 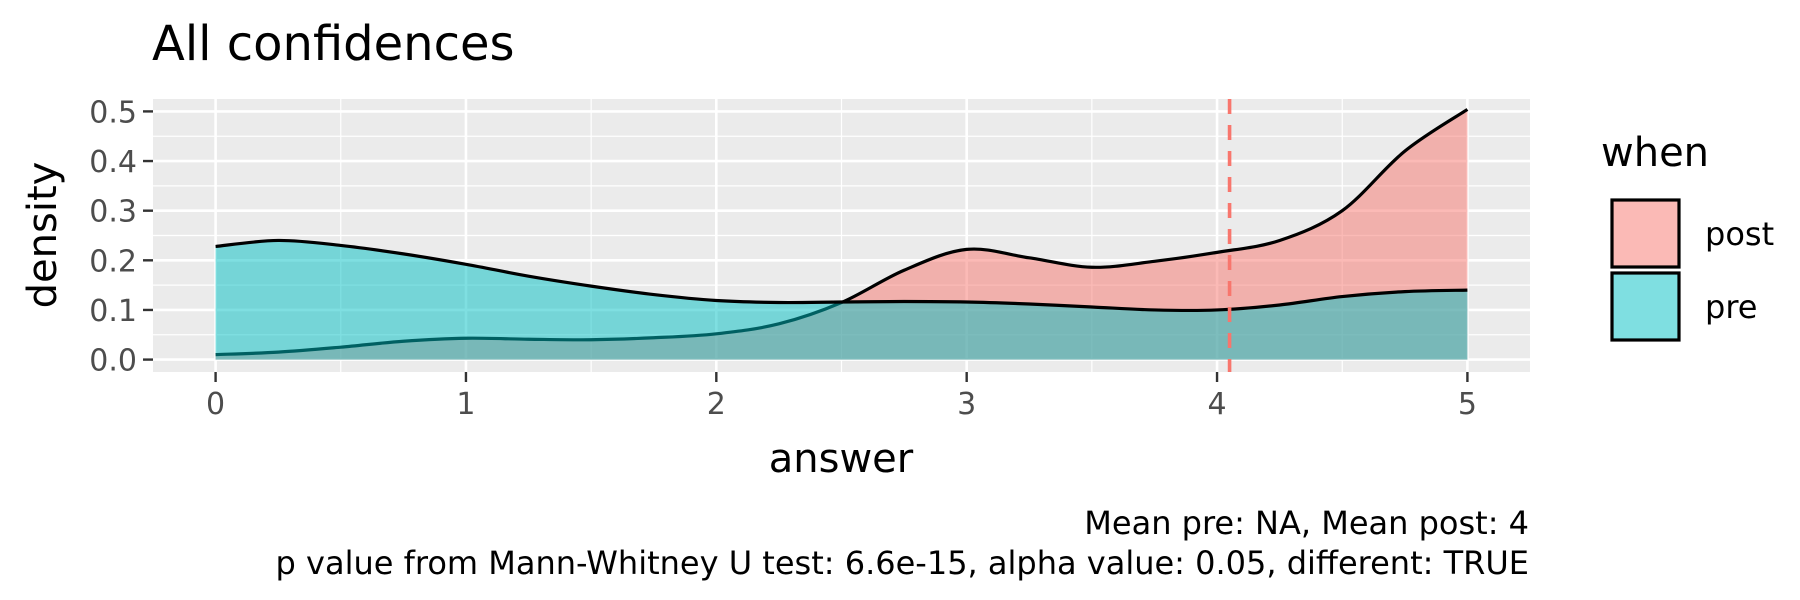 I want to click on y-tick-label: 0.3, so click(x=113, y=212).